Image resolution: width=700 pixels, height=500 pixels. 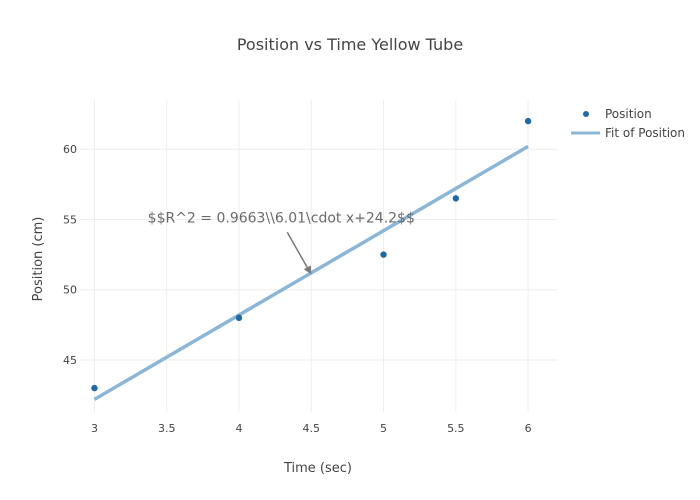 What do you see at coordinates (645, 133) in the screenshot?
I see `legend-label-fit: Fit of Position` at bounding box center [645, 133].